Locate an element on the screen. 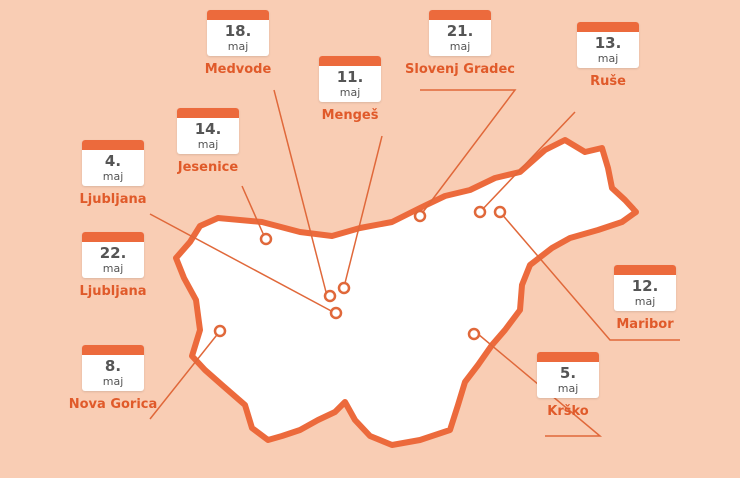  connector-jesenice is located at coordinates (253, 212).